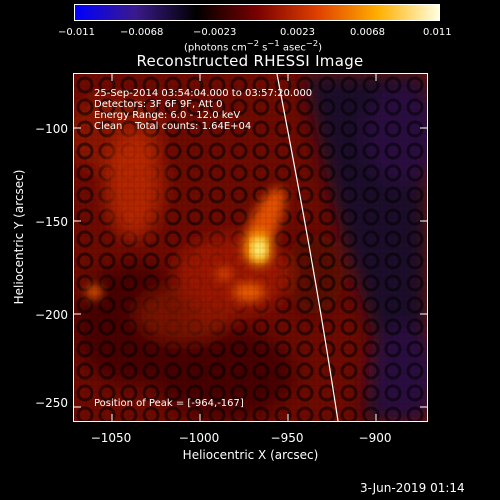 This screenshot has height=500, width=500. I want to click on x-tick-label: −900, so click(375, 438).